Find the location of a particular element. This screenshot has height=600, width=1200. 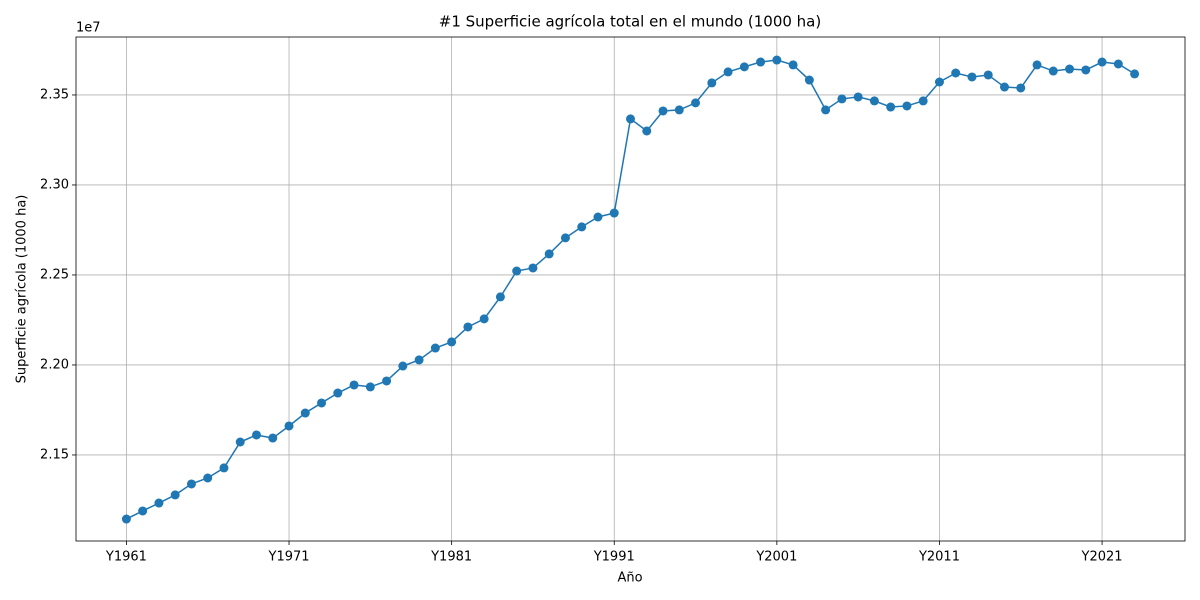

y-tick-label: 2.25 is located at coordinates (54, 274).